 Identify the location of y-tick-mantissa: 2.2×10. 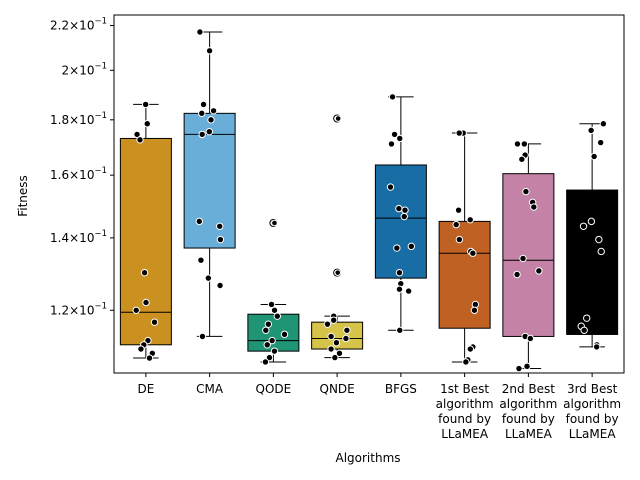
(72, 26).